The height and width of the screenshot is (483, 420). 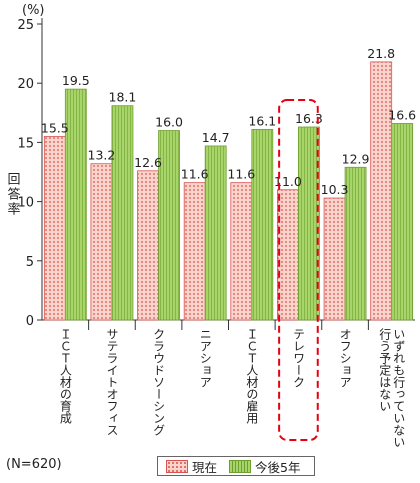 What do you see at coordinates (25, 143) in the screenshot?
I see `y-tick-label: 15` at bounding box center [25, 143].